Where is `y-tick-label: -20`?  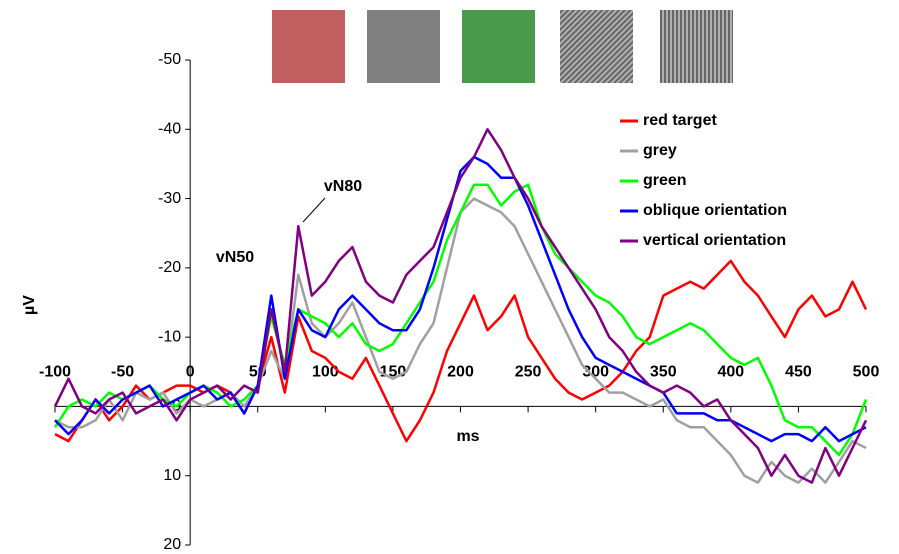 y-tick-label: -20 is located at coordinates (169, 267).